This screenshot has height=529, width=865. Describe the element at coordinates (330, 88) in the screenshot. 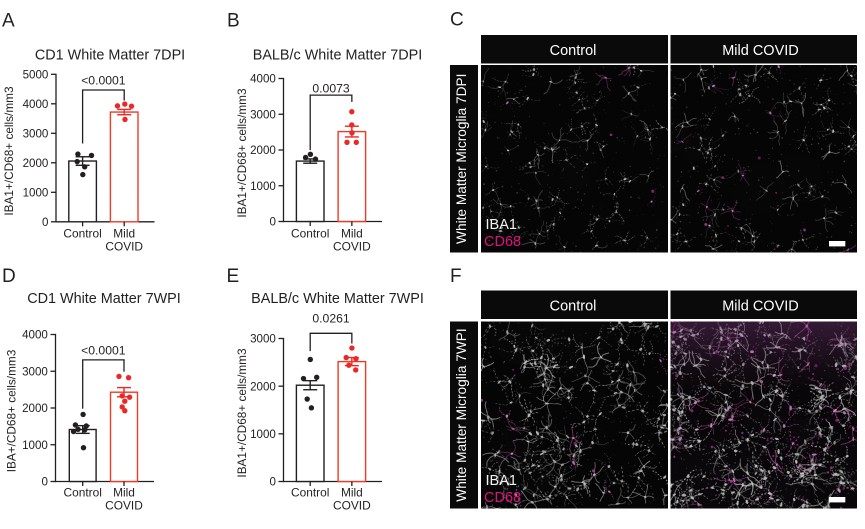

I see `svg-text: 0.0073` at that location.